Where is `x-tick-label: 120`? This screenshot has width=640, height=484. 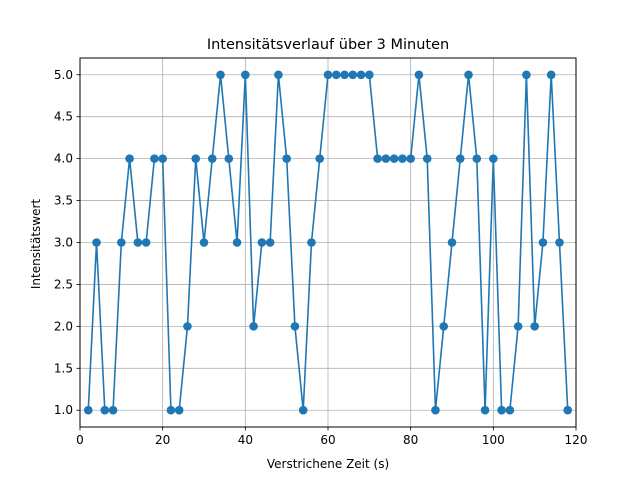 x-tick-label: 120 is located at coordinates (576, 440).